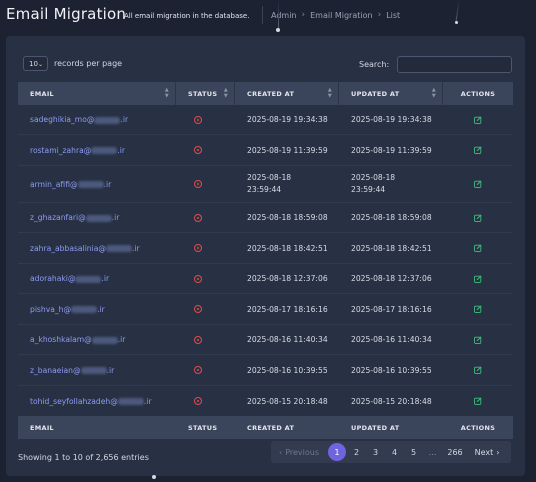 The width and height of the screenshot is (536, 482). I want to click on updated-at-cell: 2025-08-15 20:18:48, so click(391, 401).